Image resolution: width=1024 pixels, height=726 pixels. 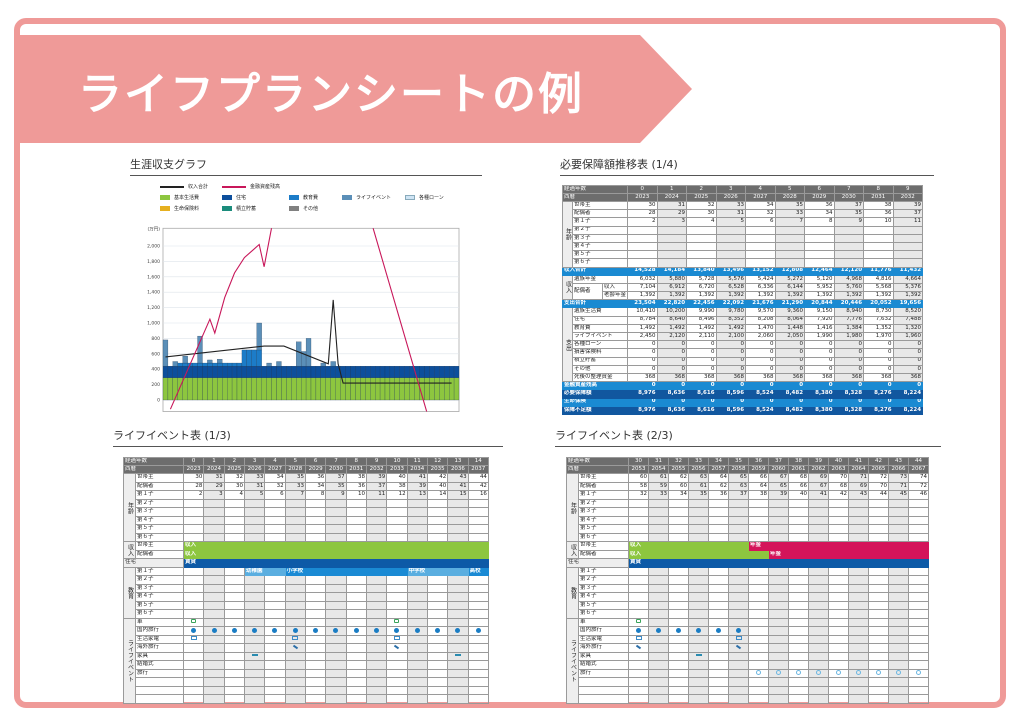 I want to click on value-cell: 33, so click(x=659, y=495).